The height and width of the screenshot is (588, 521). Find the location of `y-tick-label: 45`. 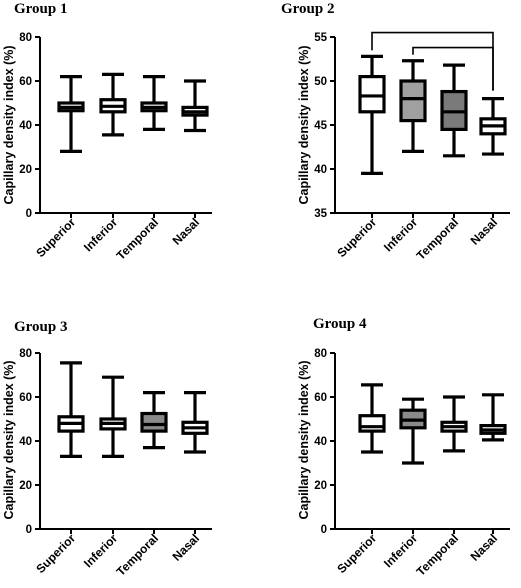

y-tick-label: 45 is located at coordinates (320, 126).